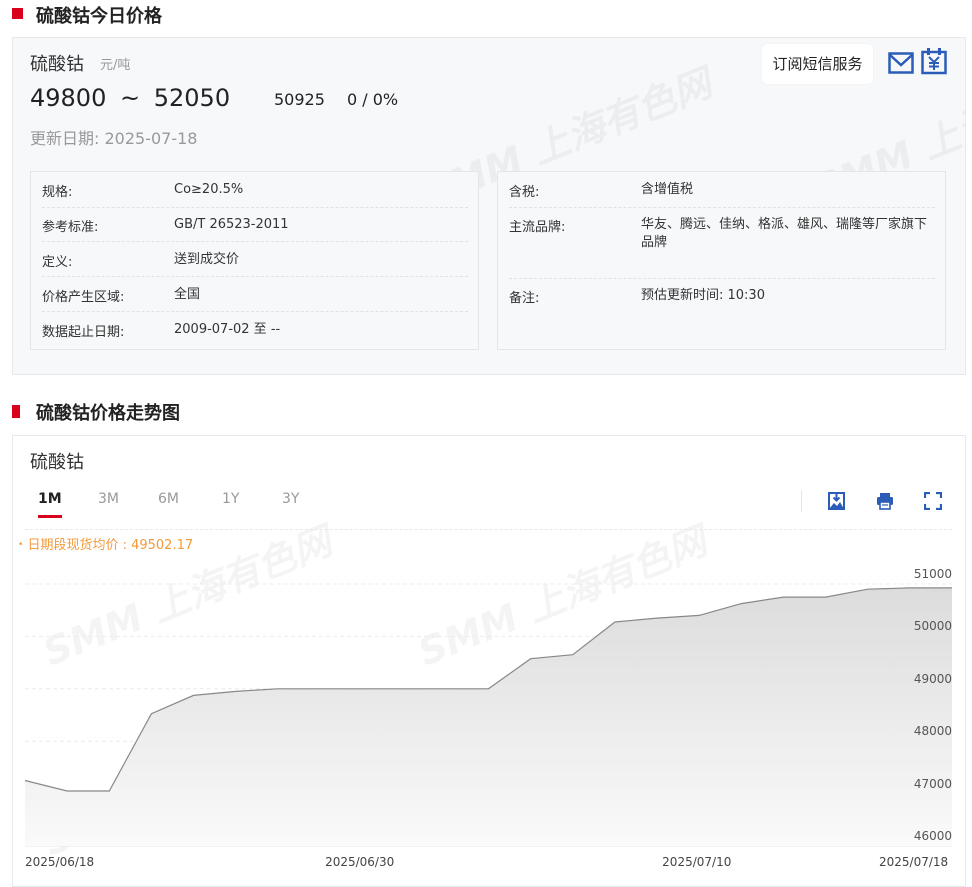  What do you see at coordinates (359, 862) in the screenshot?
I see `x-tick-label: 2025/06/30` at bounding box center [359, 862].